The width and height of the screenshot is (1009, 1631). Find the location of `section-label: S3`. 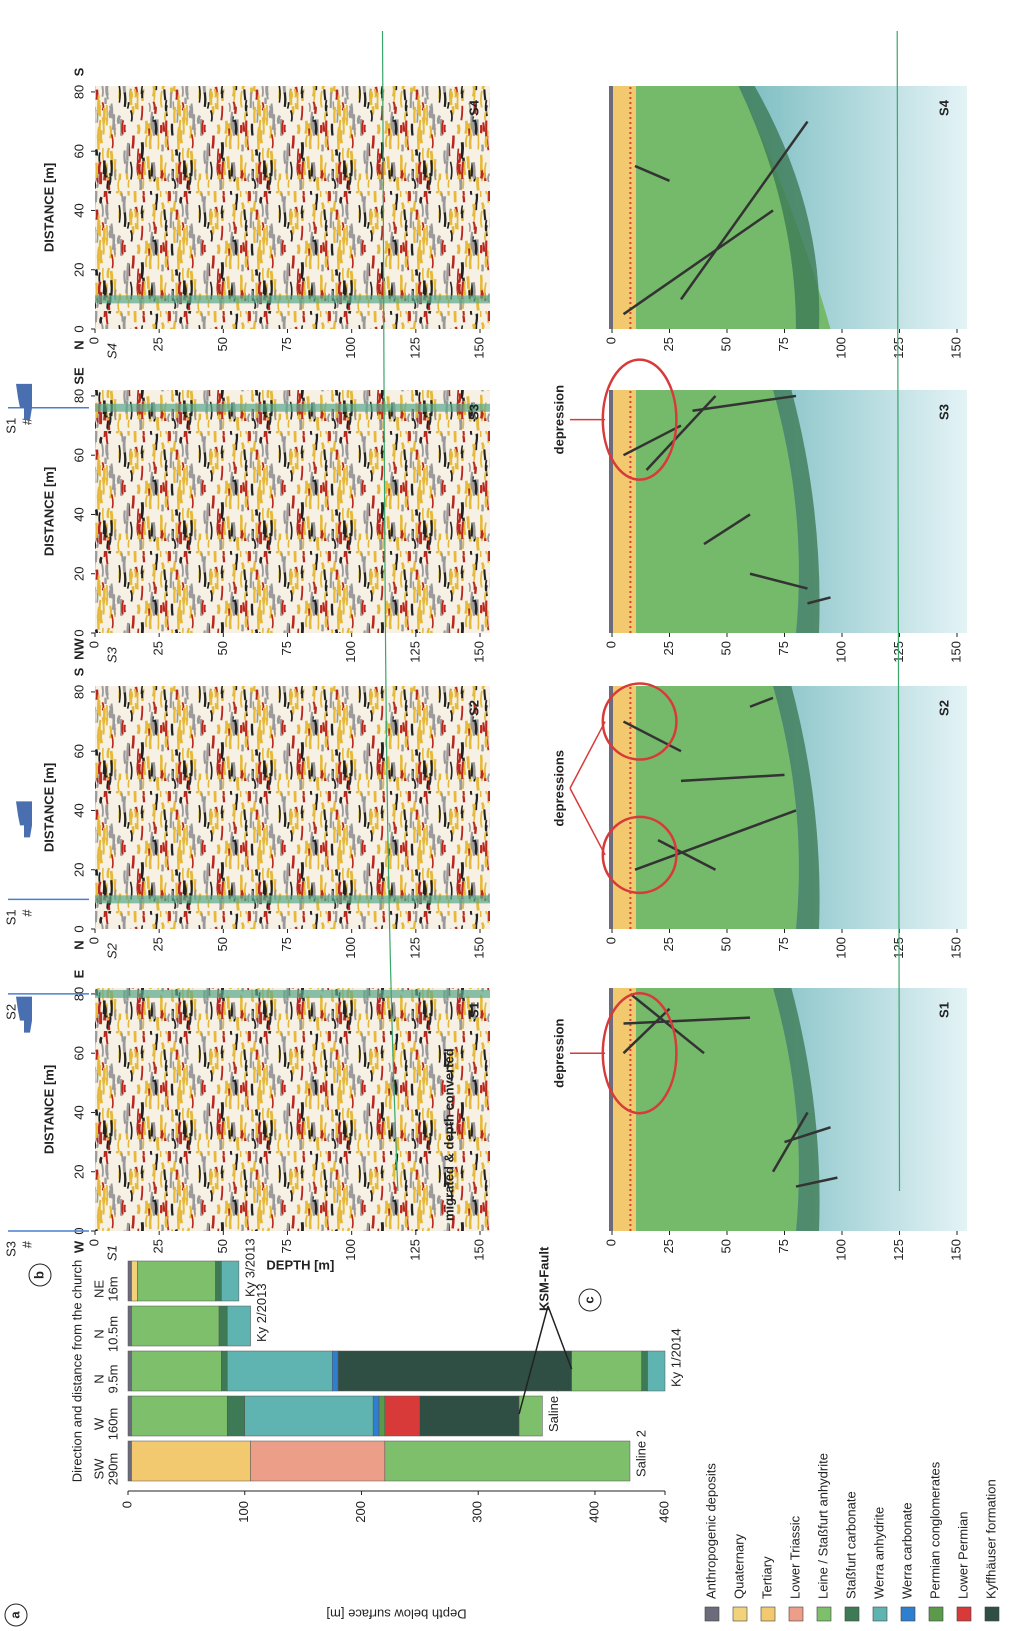

section-label: S3 is located at coordinates (943, 412).